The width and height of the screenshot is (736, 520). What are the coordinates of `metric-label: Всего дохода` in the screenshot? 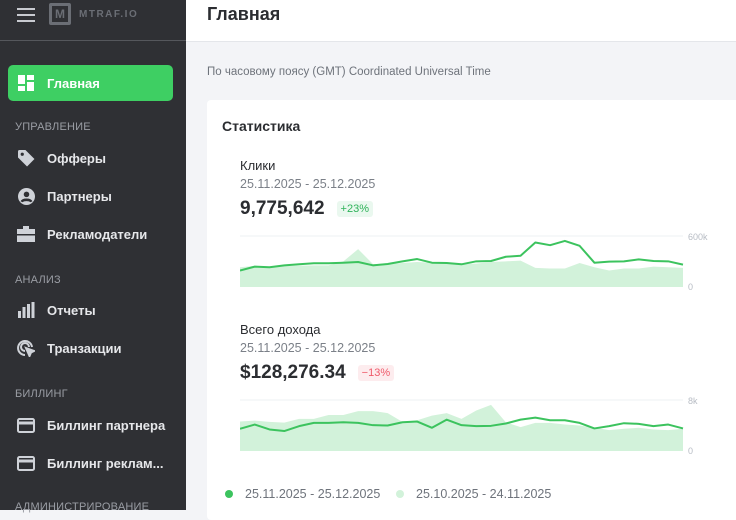 It's located at (280, 329).